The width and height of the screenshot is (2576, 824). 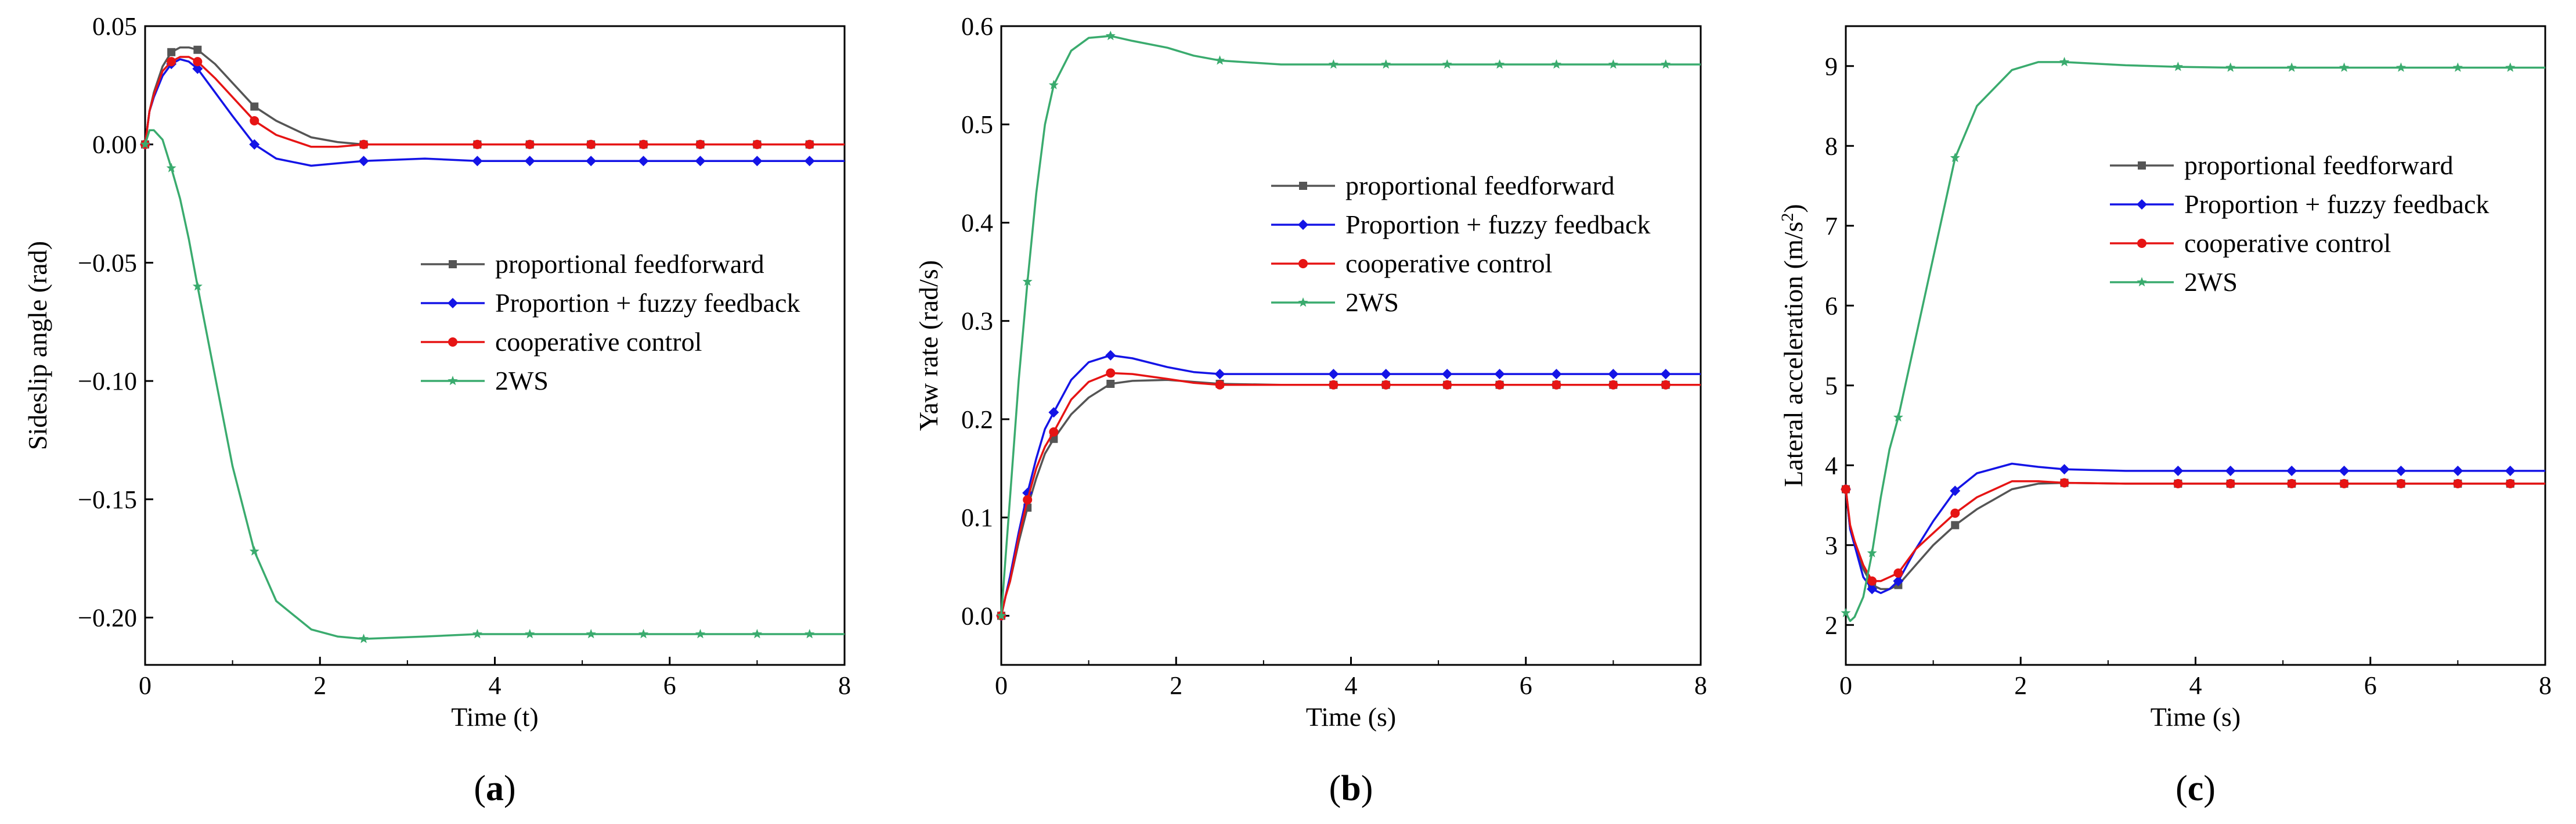 What do you see at coordinates (2196, 717) in the screenshot?
I see `x-axis-title: Time (s)` at bounding box center [2196, 717].